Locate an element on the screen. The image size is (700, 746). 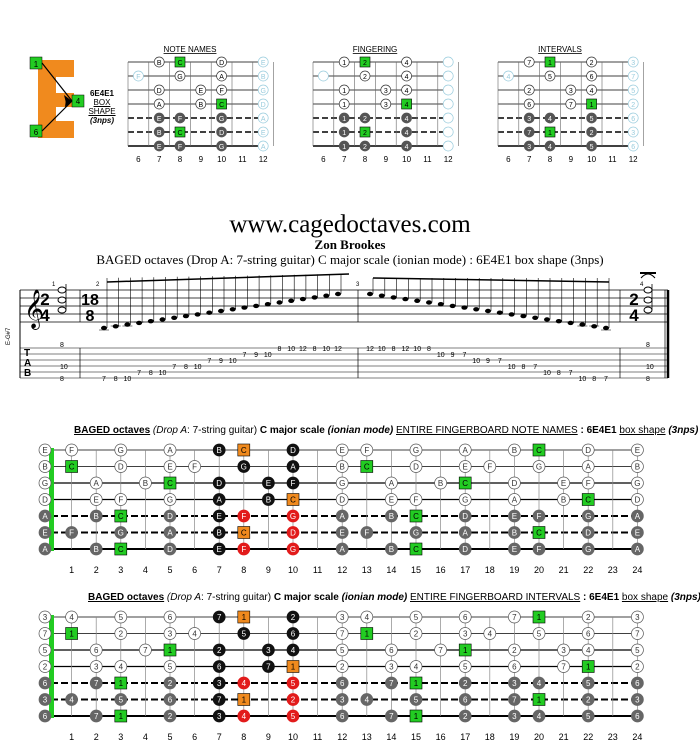
mini-note: 5 is located at coordinates (591, 118).